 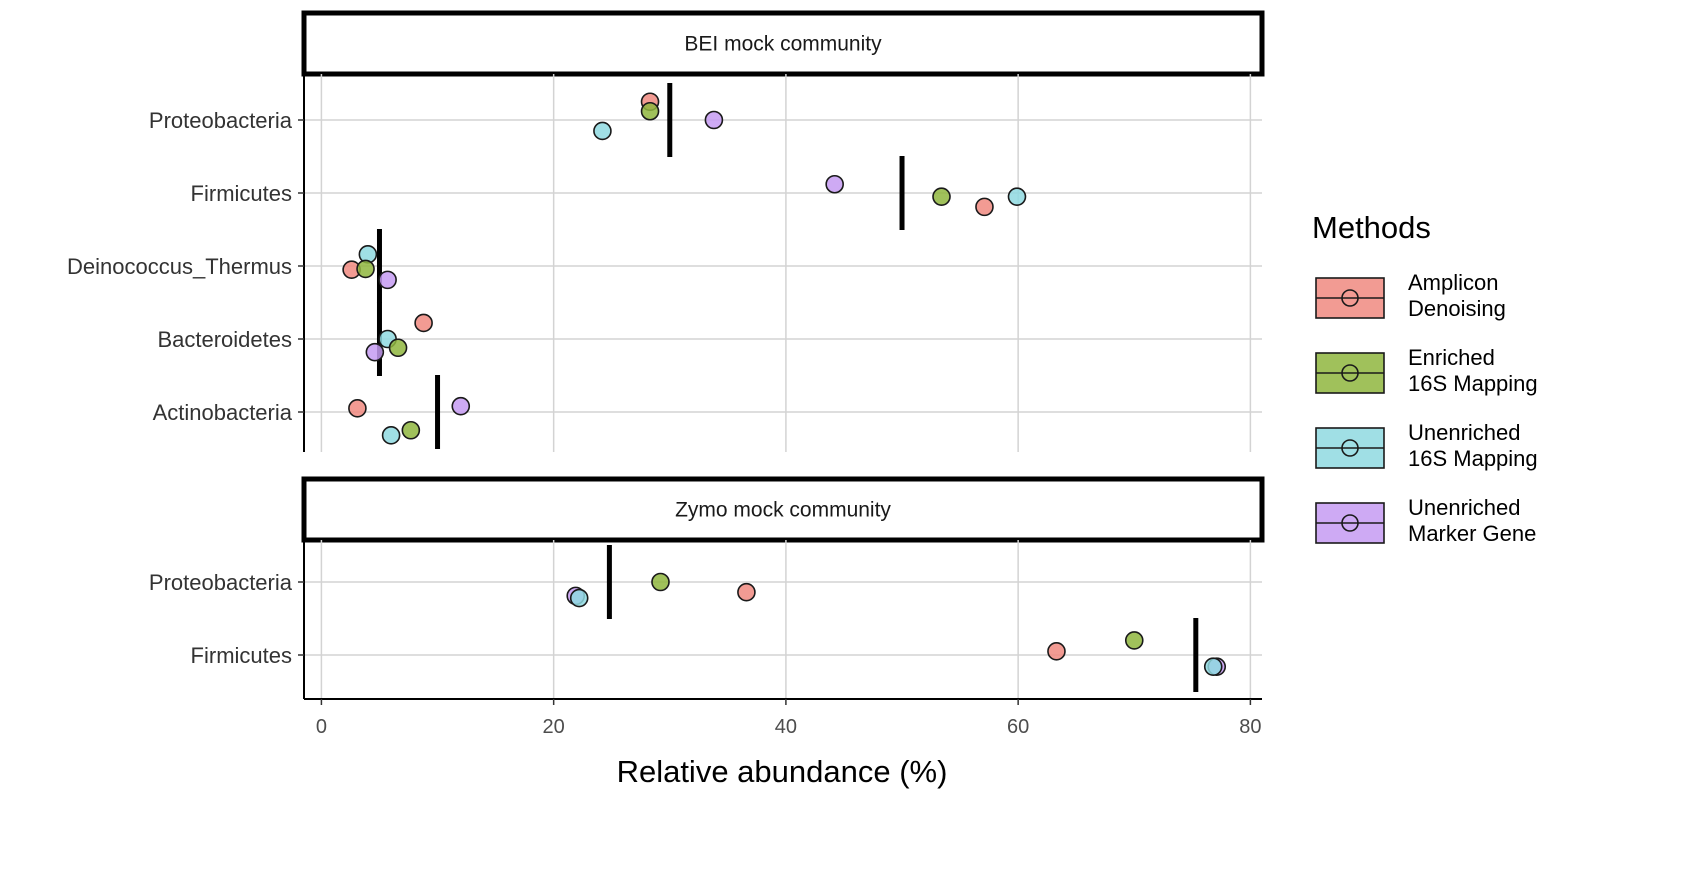 I want to click on facet-strip: BEI mock community, so click(x=783, y=43).